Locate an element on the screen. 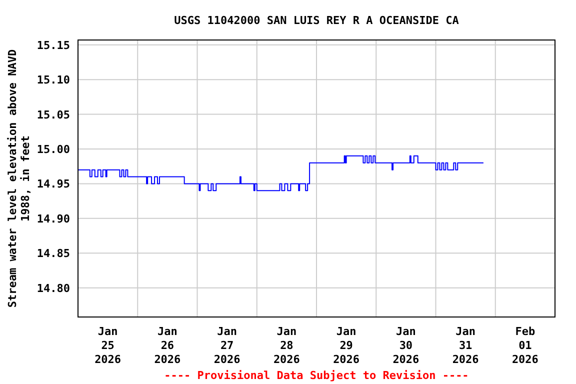 Image resolution: width=576 pixels, height=384 pixels. x-tick-label: Jan 29 2026 is located at coordinates (346, 345).